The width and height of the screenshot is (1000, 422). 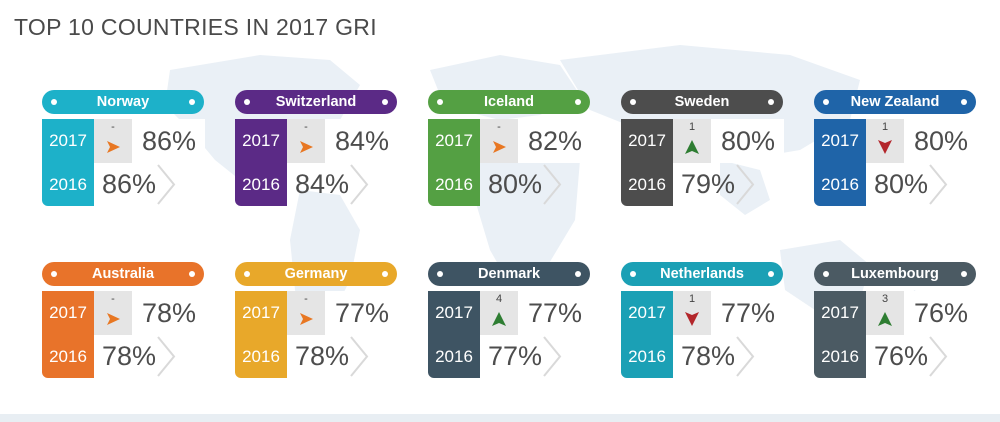 I want to click on country-label: Switzerland, so click(x=316, y=102).